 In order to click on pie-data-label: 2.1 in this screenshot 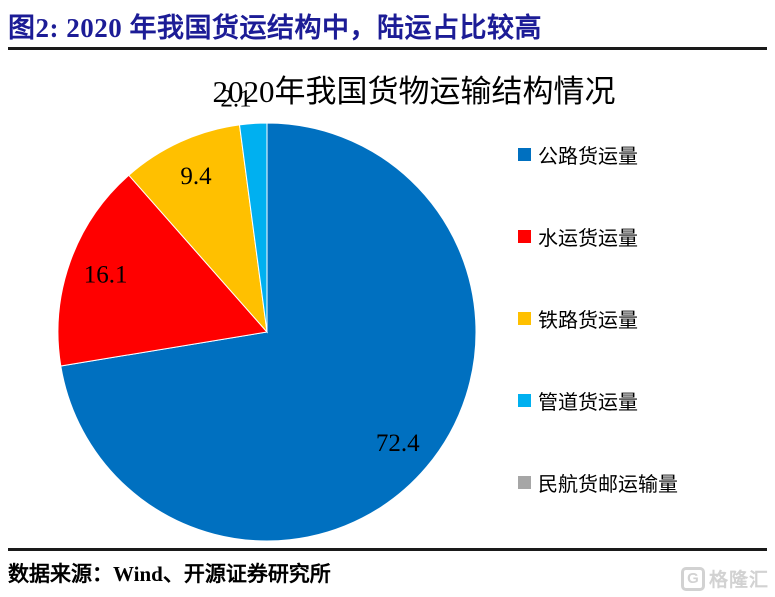, I will do `click(235, 98)`.